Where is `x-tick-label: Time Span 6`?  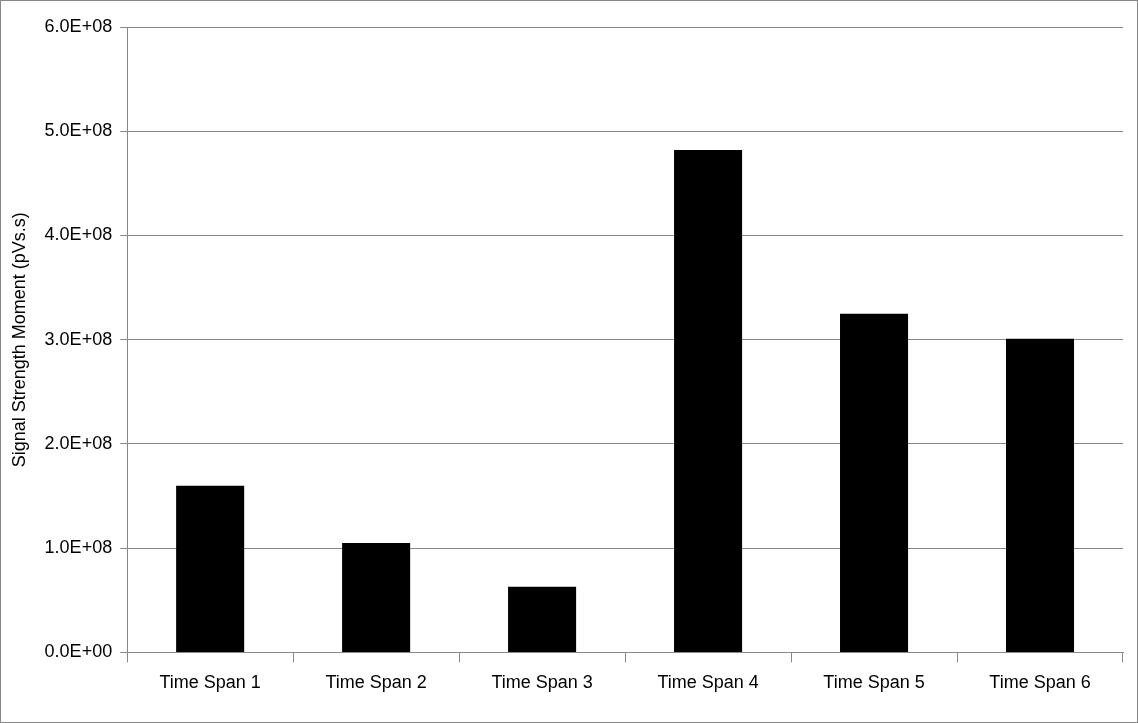 x-tick-label: Time Span 6 is located at coordinates (1040, 682).